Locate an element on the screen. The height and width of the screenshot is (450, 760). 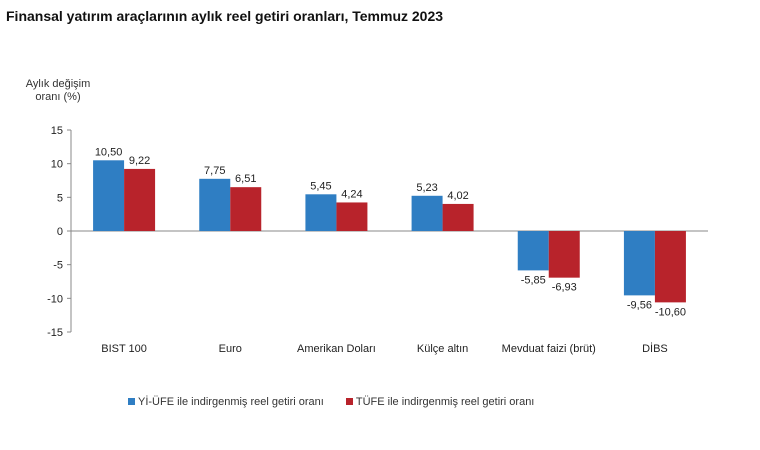
data-label: -9,56 is located at coordinates (639, 305).